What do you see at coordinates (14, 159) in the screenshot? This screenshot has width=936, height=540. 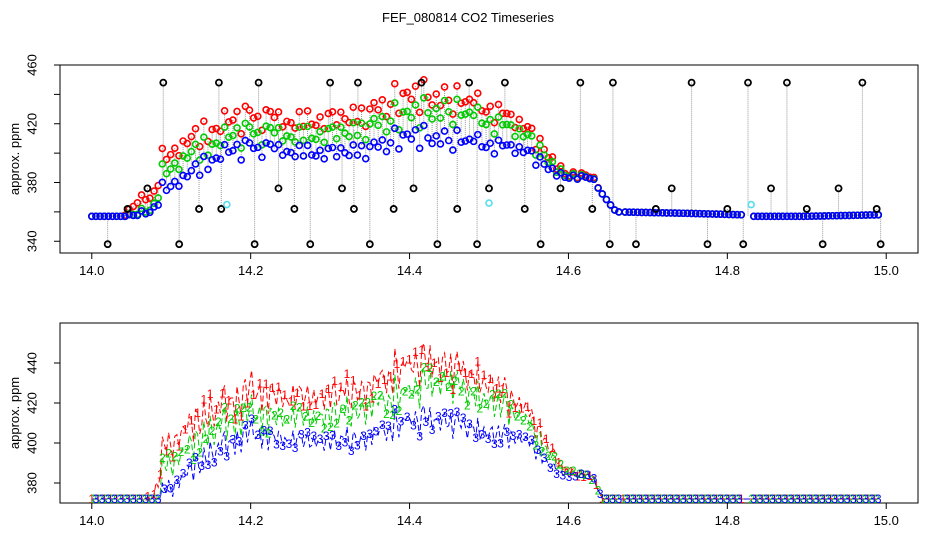 I see `top-y-axis-label: approx. ppm` at bounding box center [14, 159].